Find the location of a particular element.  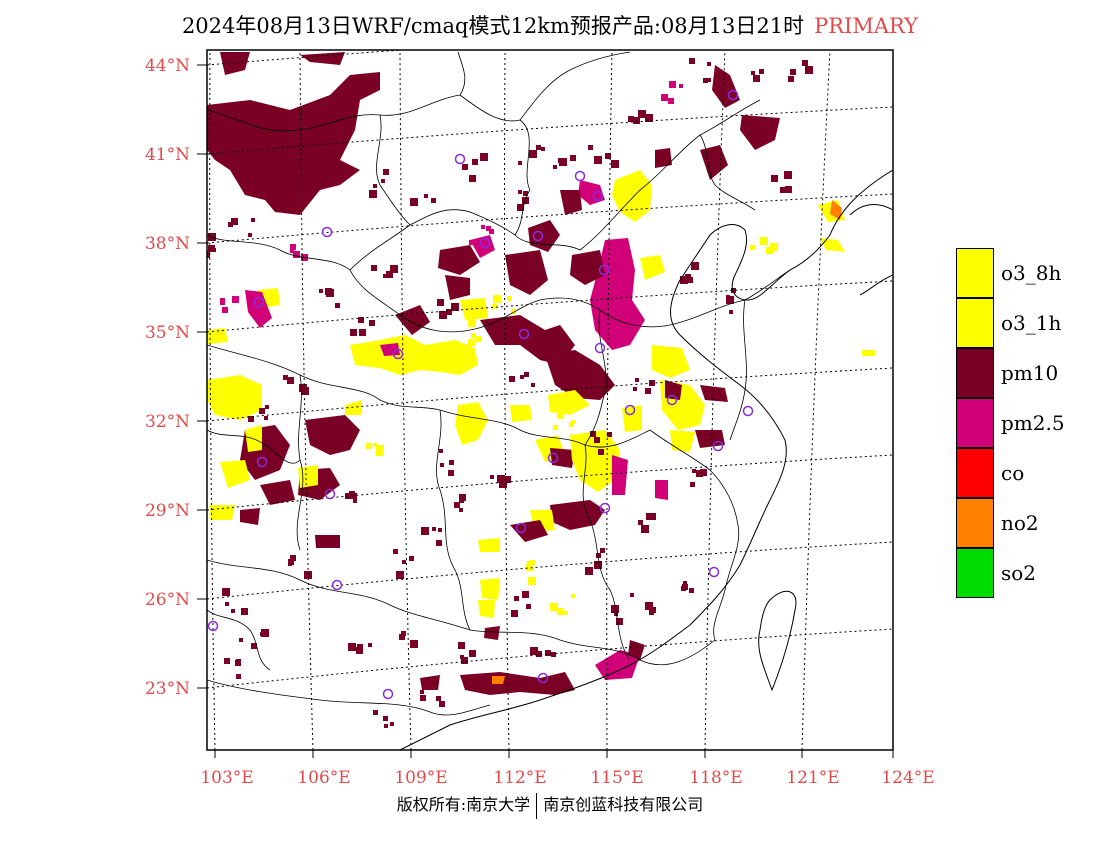

lat-tick-label: 35°N is located at coordinates (167, 333).